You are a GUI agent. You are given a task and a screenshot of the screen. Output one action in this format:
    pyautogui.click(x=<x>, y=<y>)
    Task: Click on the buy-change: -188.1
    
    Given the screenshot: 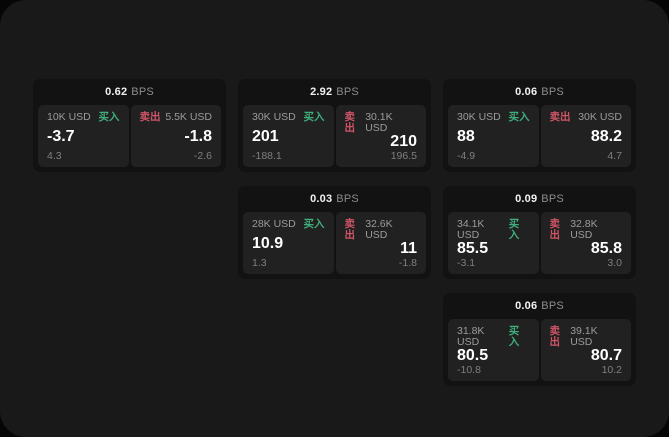 What is the action you would take?
    pyautogui.click(x=267, y=155)
    